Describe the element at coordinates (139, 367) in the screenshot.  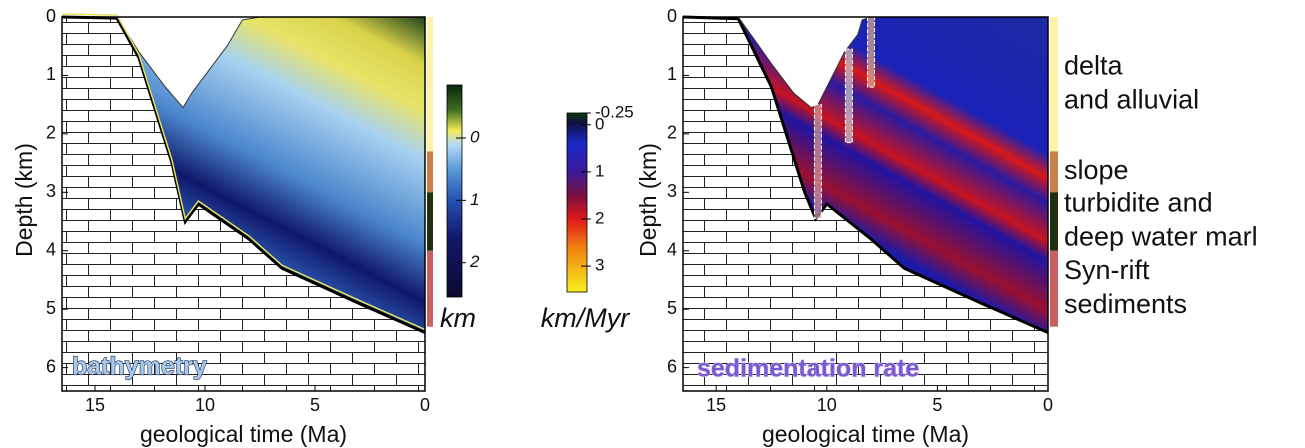
I see `panel-label: bathymetry` at that location.